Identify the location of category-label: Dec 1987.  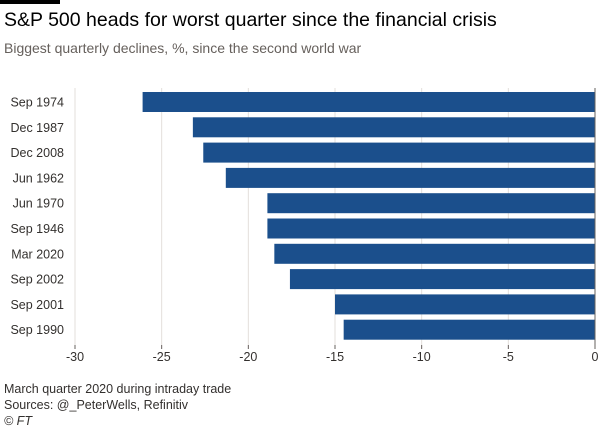
(37, 128).